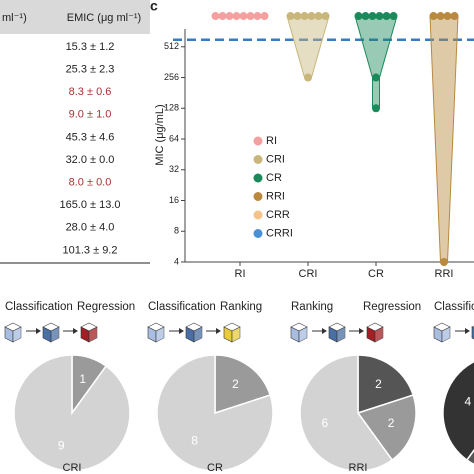 This screenshot has height=474, width=474. What do you see at coordinates (308, 274) in the screenshot?
I see `x-tick-label: CRI` at bounding box center [308, 274].